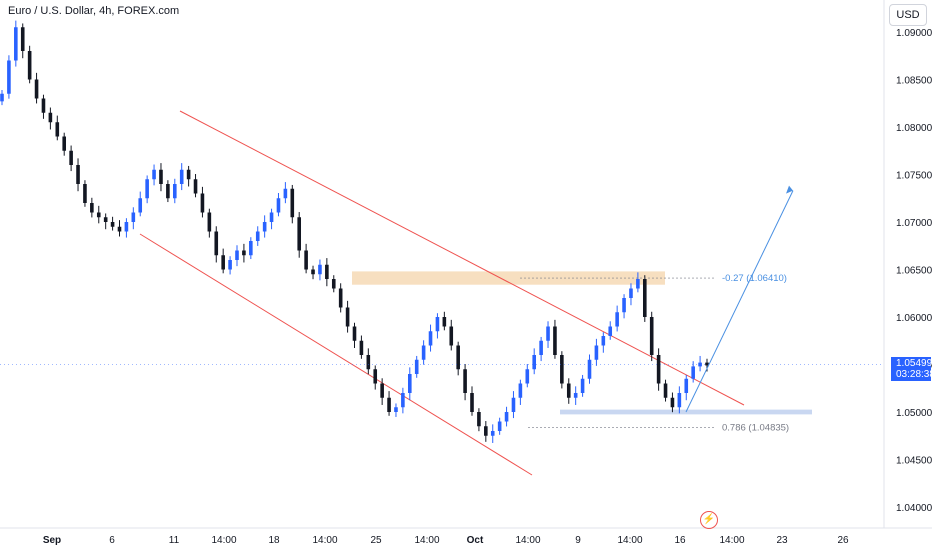  Describe the element at coordinates (475, 540) in the screenshot. I see `x-tick-label: Oct` at that location.